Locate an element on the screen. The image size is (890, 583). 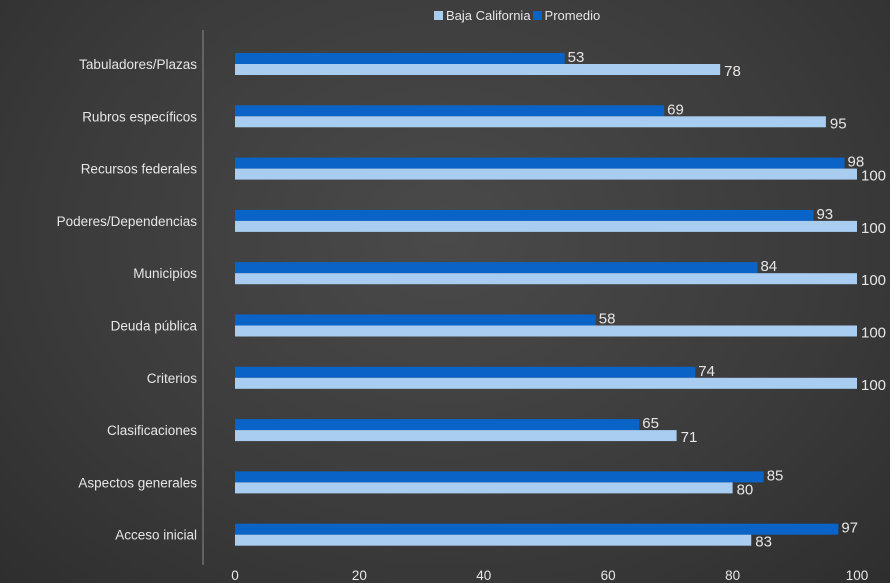
bar-promedio-acceso-inicial is located at coordinates (537, 529).